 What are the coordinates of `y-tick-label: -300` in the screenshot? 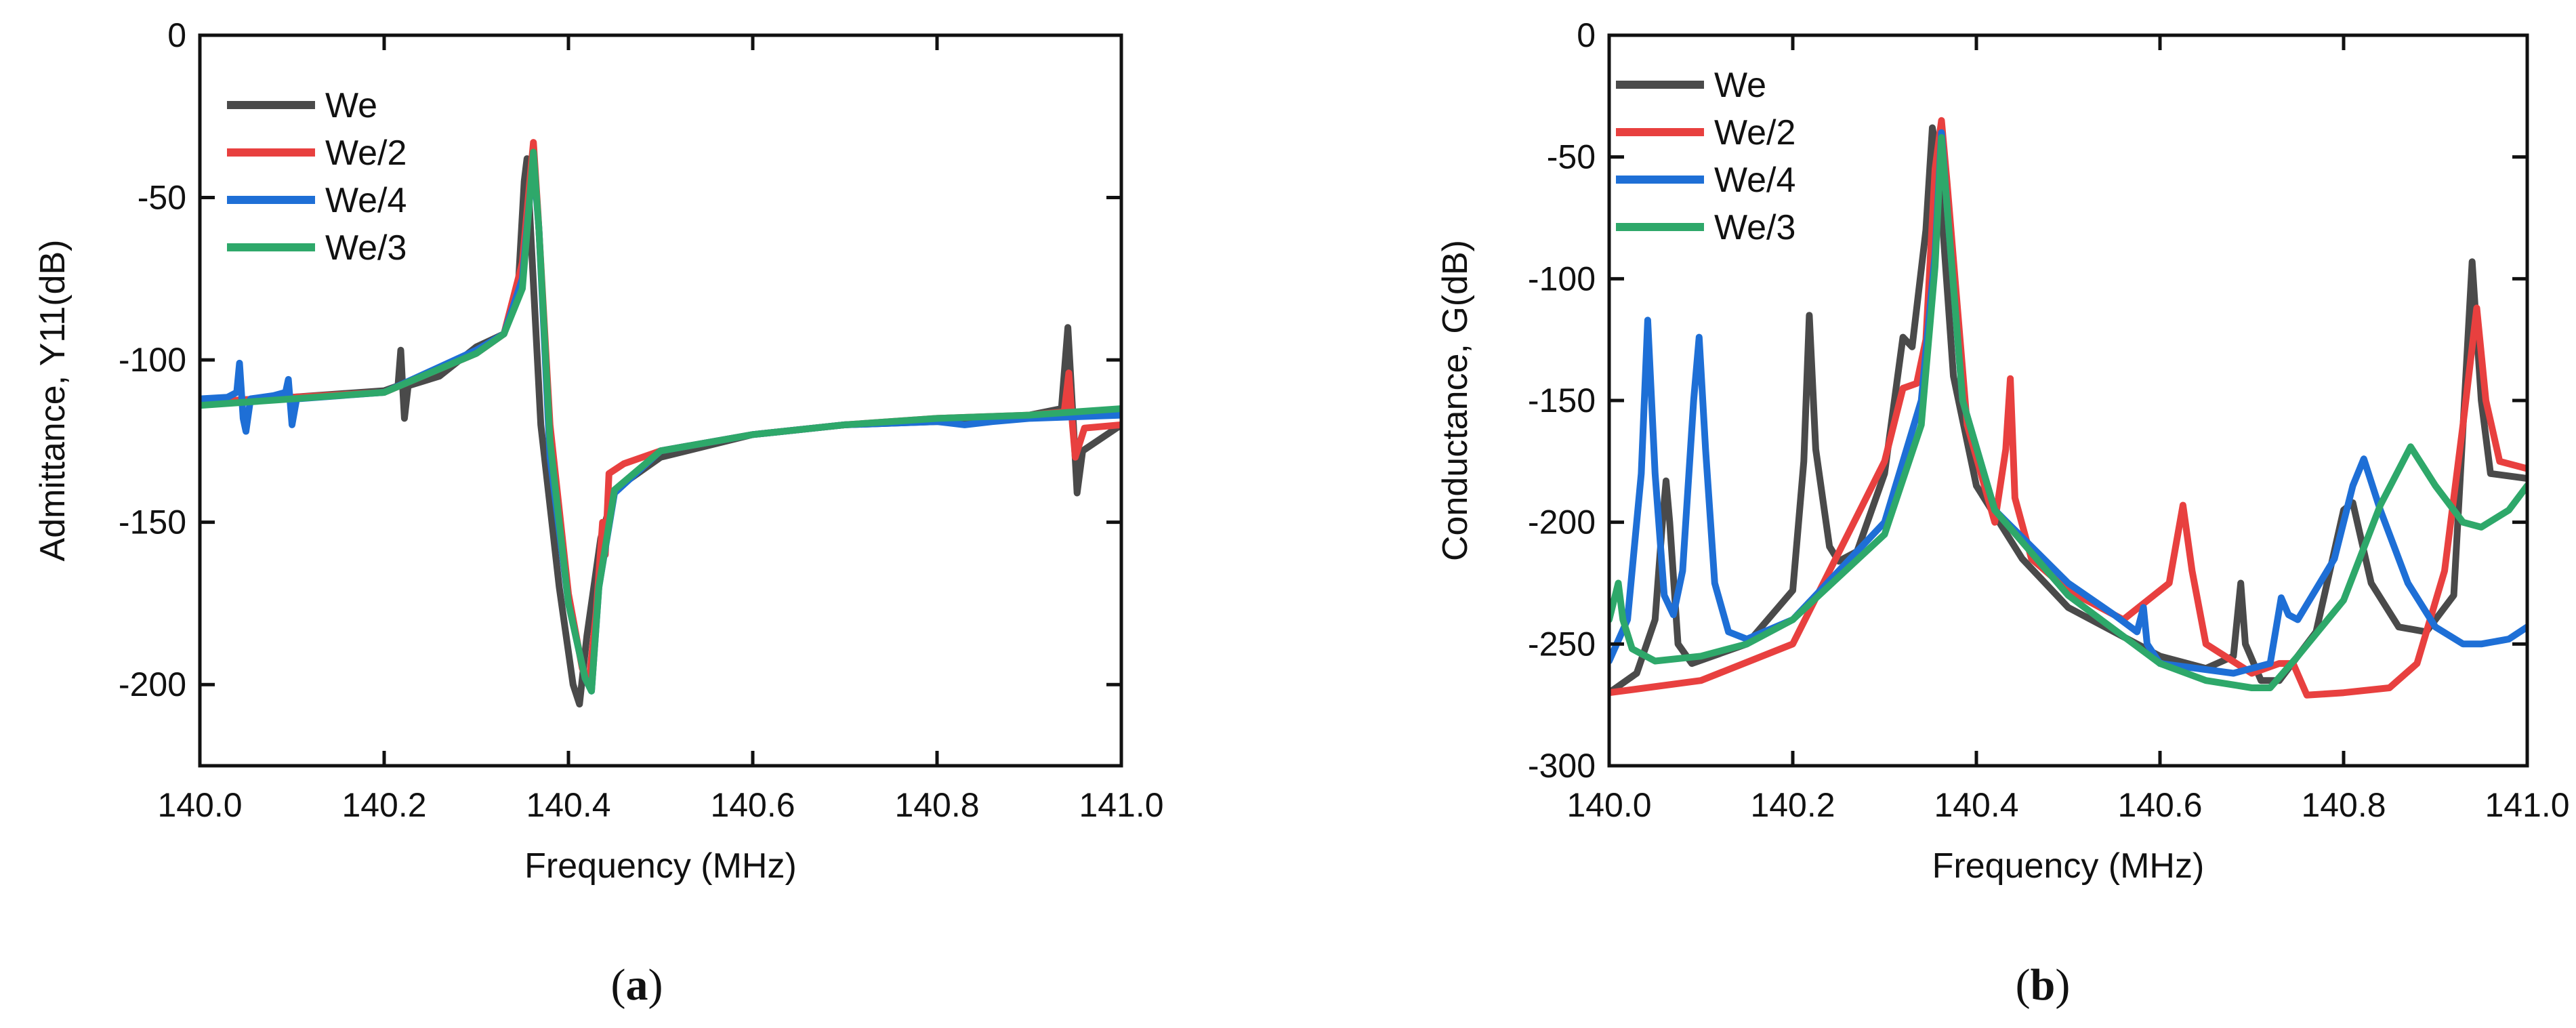 It's located at (1562, 766).